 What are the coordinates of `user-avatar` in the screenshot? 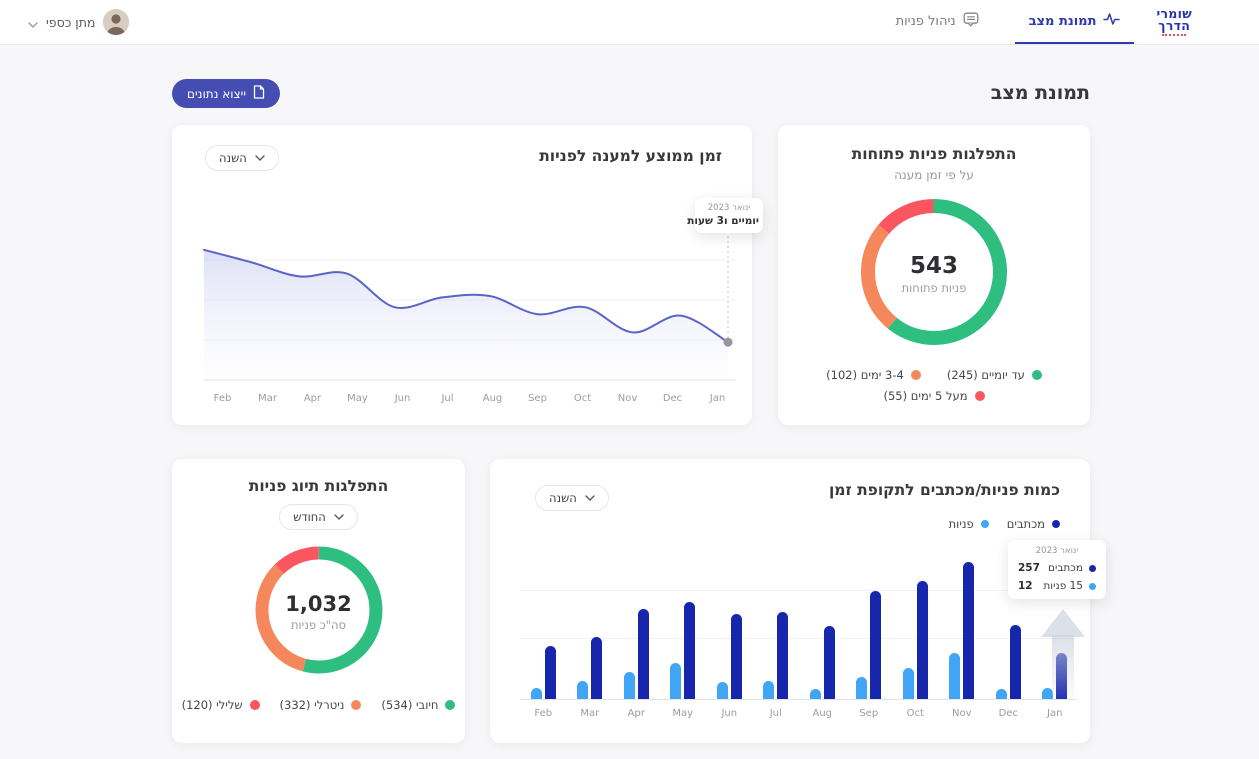 It's located at (116, 22).